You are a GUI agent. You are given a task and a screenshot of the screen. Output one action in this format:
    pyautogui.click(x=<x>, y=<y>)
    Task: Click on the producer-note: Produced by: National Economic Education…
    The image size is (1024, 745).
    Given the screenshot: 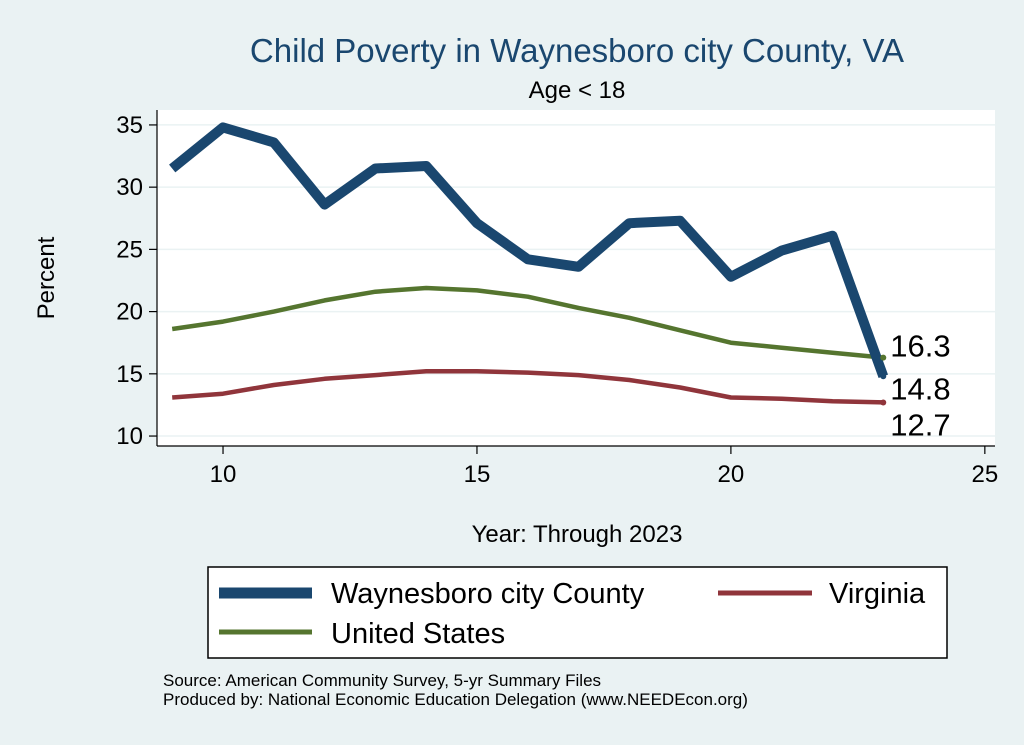 What is the action you would take?
    pyautogui.click(x=455, y=699)
    